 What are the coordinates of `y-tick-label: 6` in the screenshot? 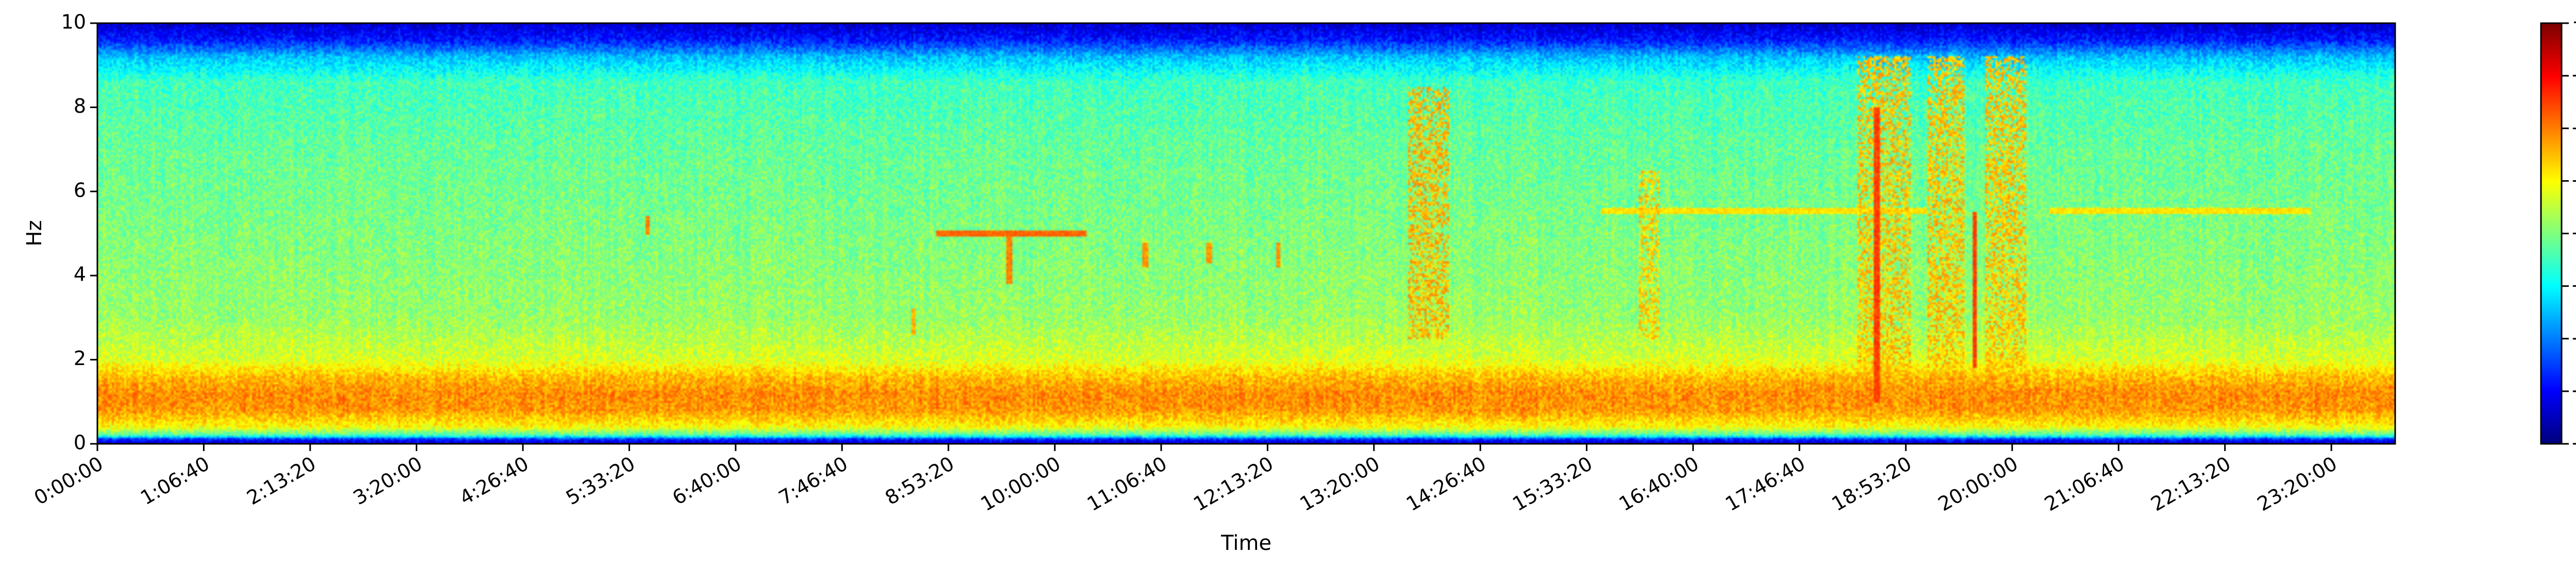 It's located at (80, 190).